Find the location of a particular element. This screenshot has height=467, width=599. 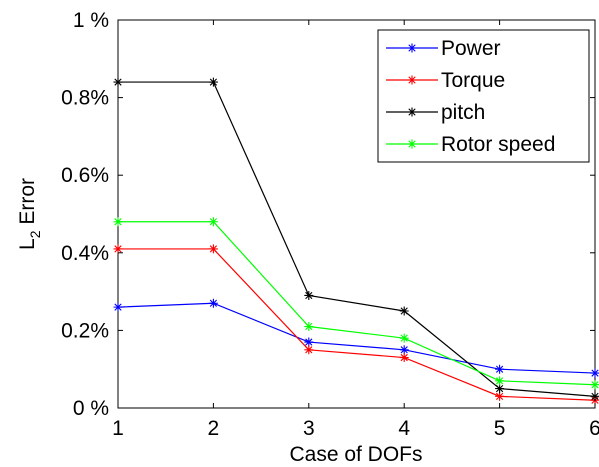

x-tick-label: 2 is located at coordinates (214, 428).